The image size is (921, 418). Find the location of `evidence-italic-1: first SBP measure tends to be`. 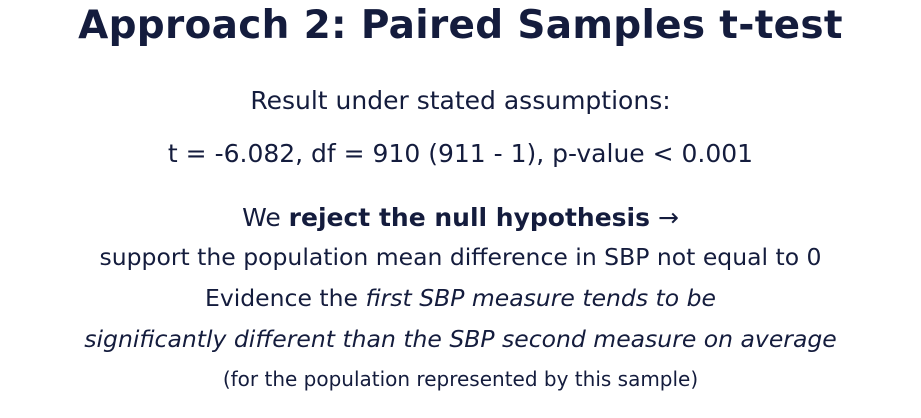

evidence-italic-1: first SBP measure tends to be is located at coordinates (540, 298).